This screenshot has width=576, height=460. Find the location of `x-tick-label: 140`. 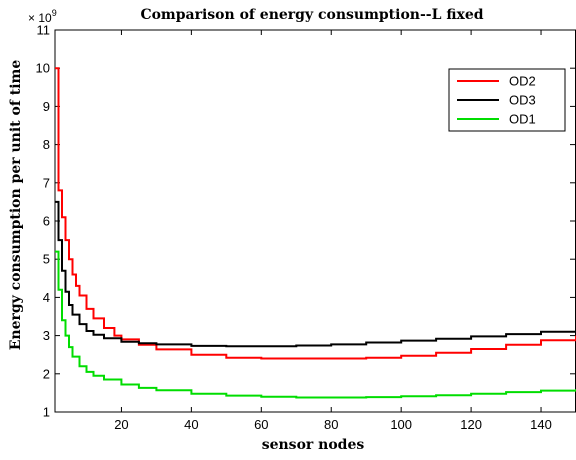

x-tick-label: 140 is located at coordinates (541, 424).